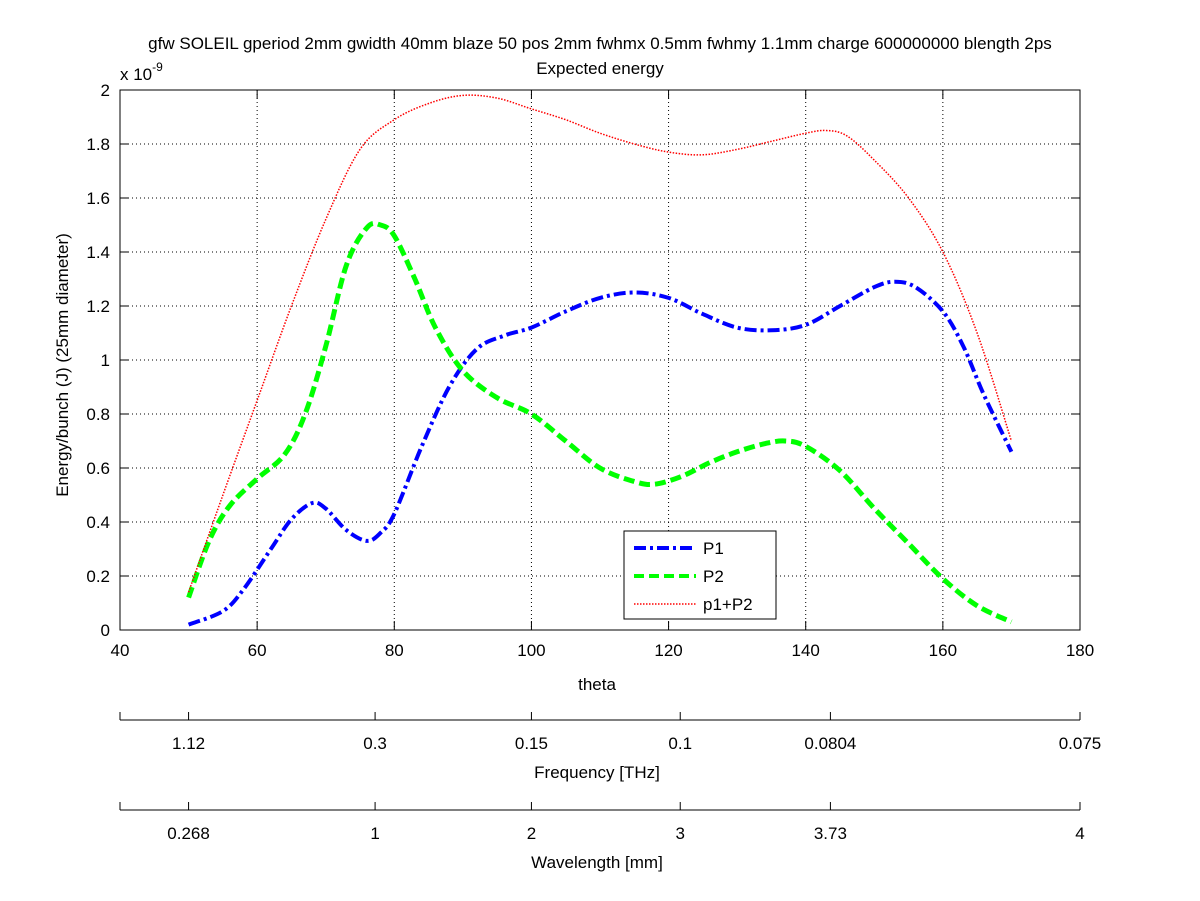 The width and height of the screenshot is (1200, 901). What do you see at coordinates (679, 833) in the screenshot?
I see `wavelength-axis-tick-label: 3` at bounding box center [679, 833].